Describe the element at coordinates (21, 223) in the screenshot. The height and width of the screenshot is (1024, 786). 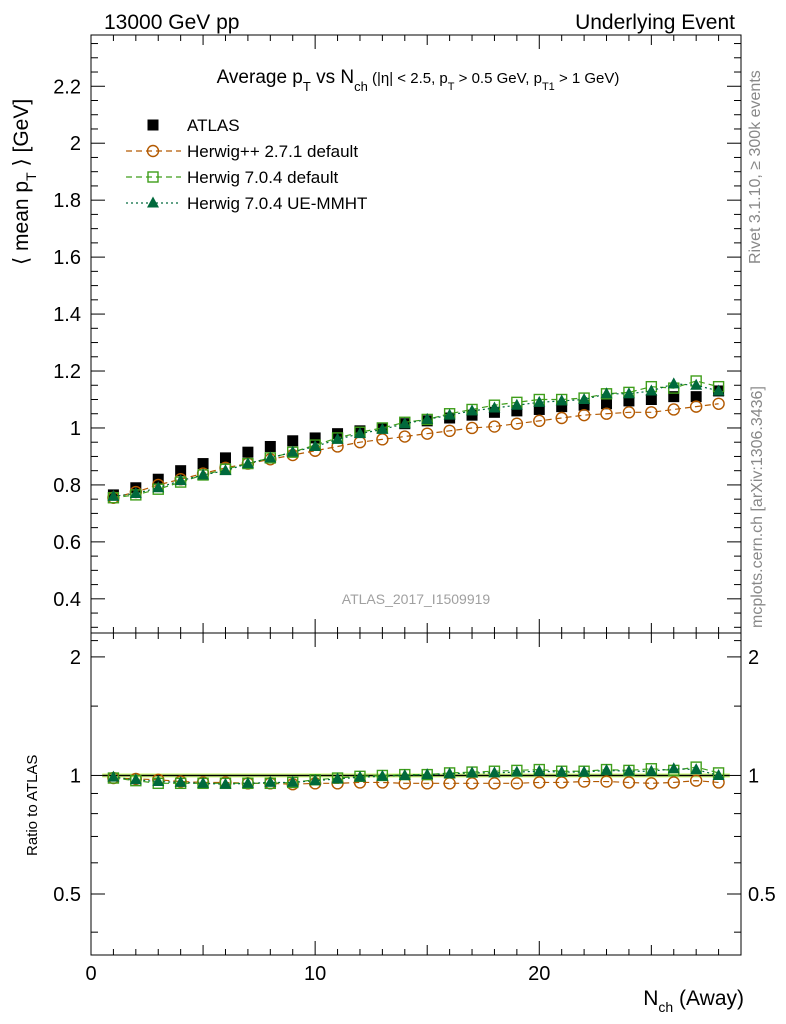
I see `ylabel-a: ⟨ mean p` at that location.